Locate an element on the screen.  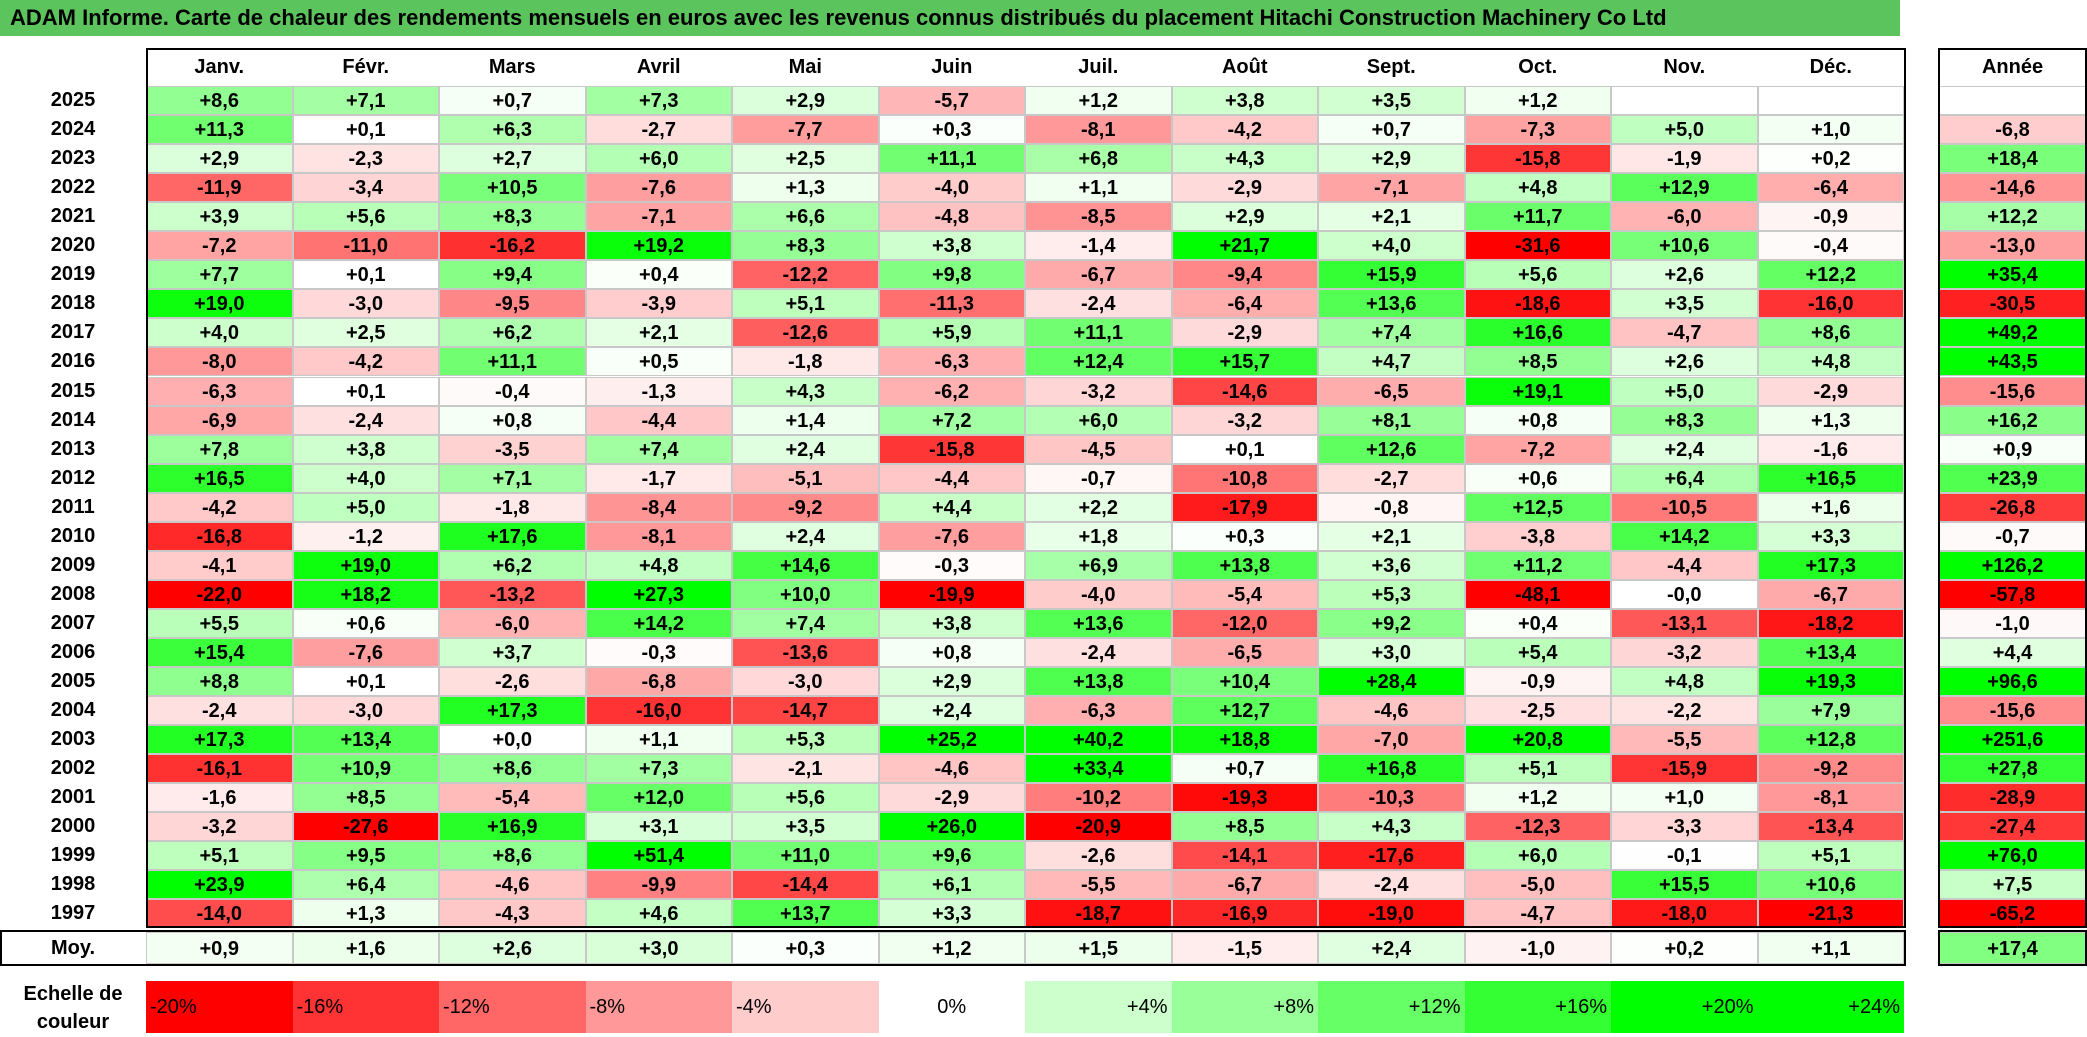
average-cell: -1,5 is located at coordinates (1244, 948).